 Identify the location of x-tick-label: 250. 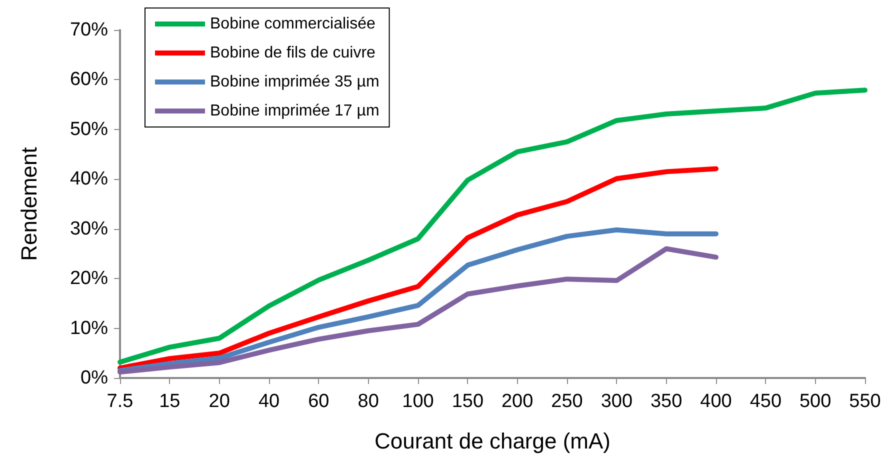
(567, 401).